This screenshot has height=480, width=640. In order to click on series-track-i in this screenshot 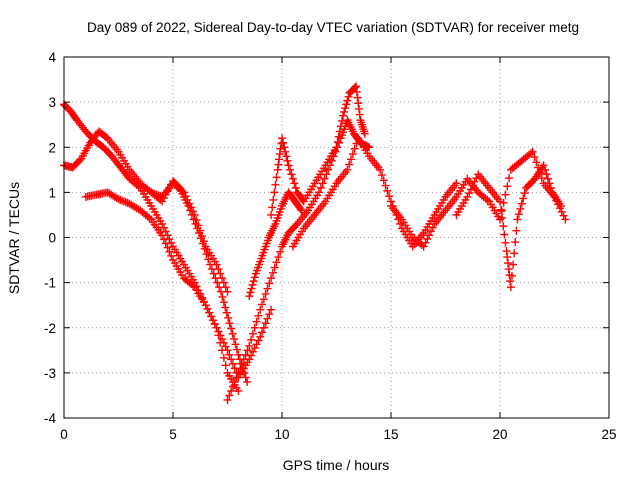, I will do `click(275, 244)`.